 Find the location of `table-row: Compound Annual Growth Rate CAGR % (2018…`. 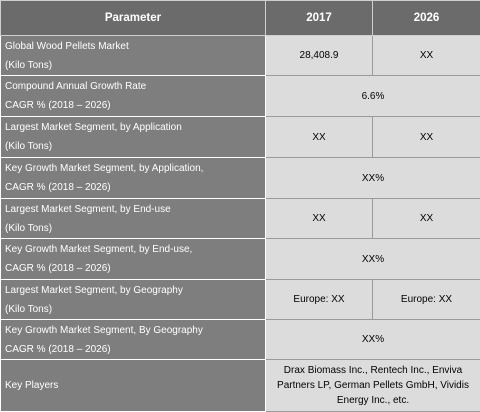

table-row: Compound Annual Growth Rate CAGR % (2018… is located at coordinates (240, 96).